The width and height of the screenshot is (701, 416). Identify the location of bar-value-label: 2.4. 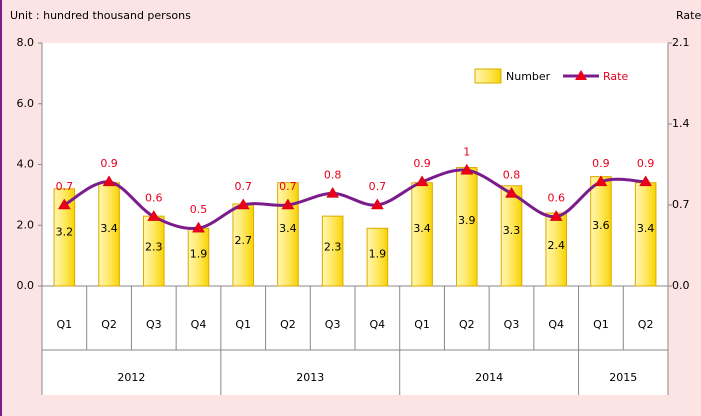
(556, 245).